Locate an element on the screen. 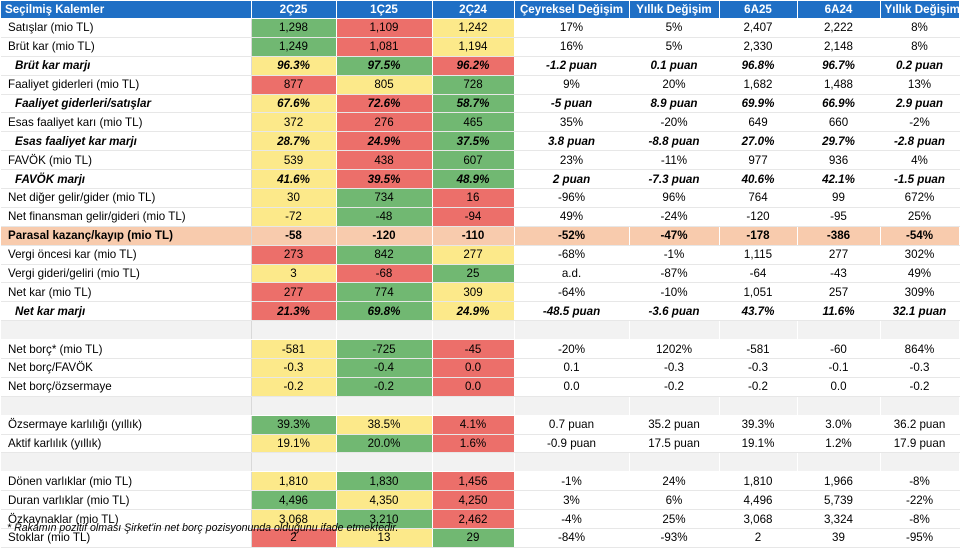  change-value-cell: -95 is located at coordinates (839, 217).